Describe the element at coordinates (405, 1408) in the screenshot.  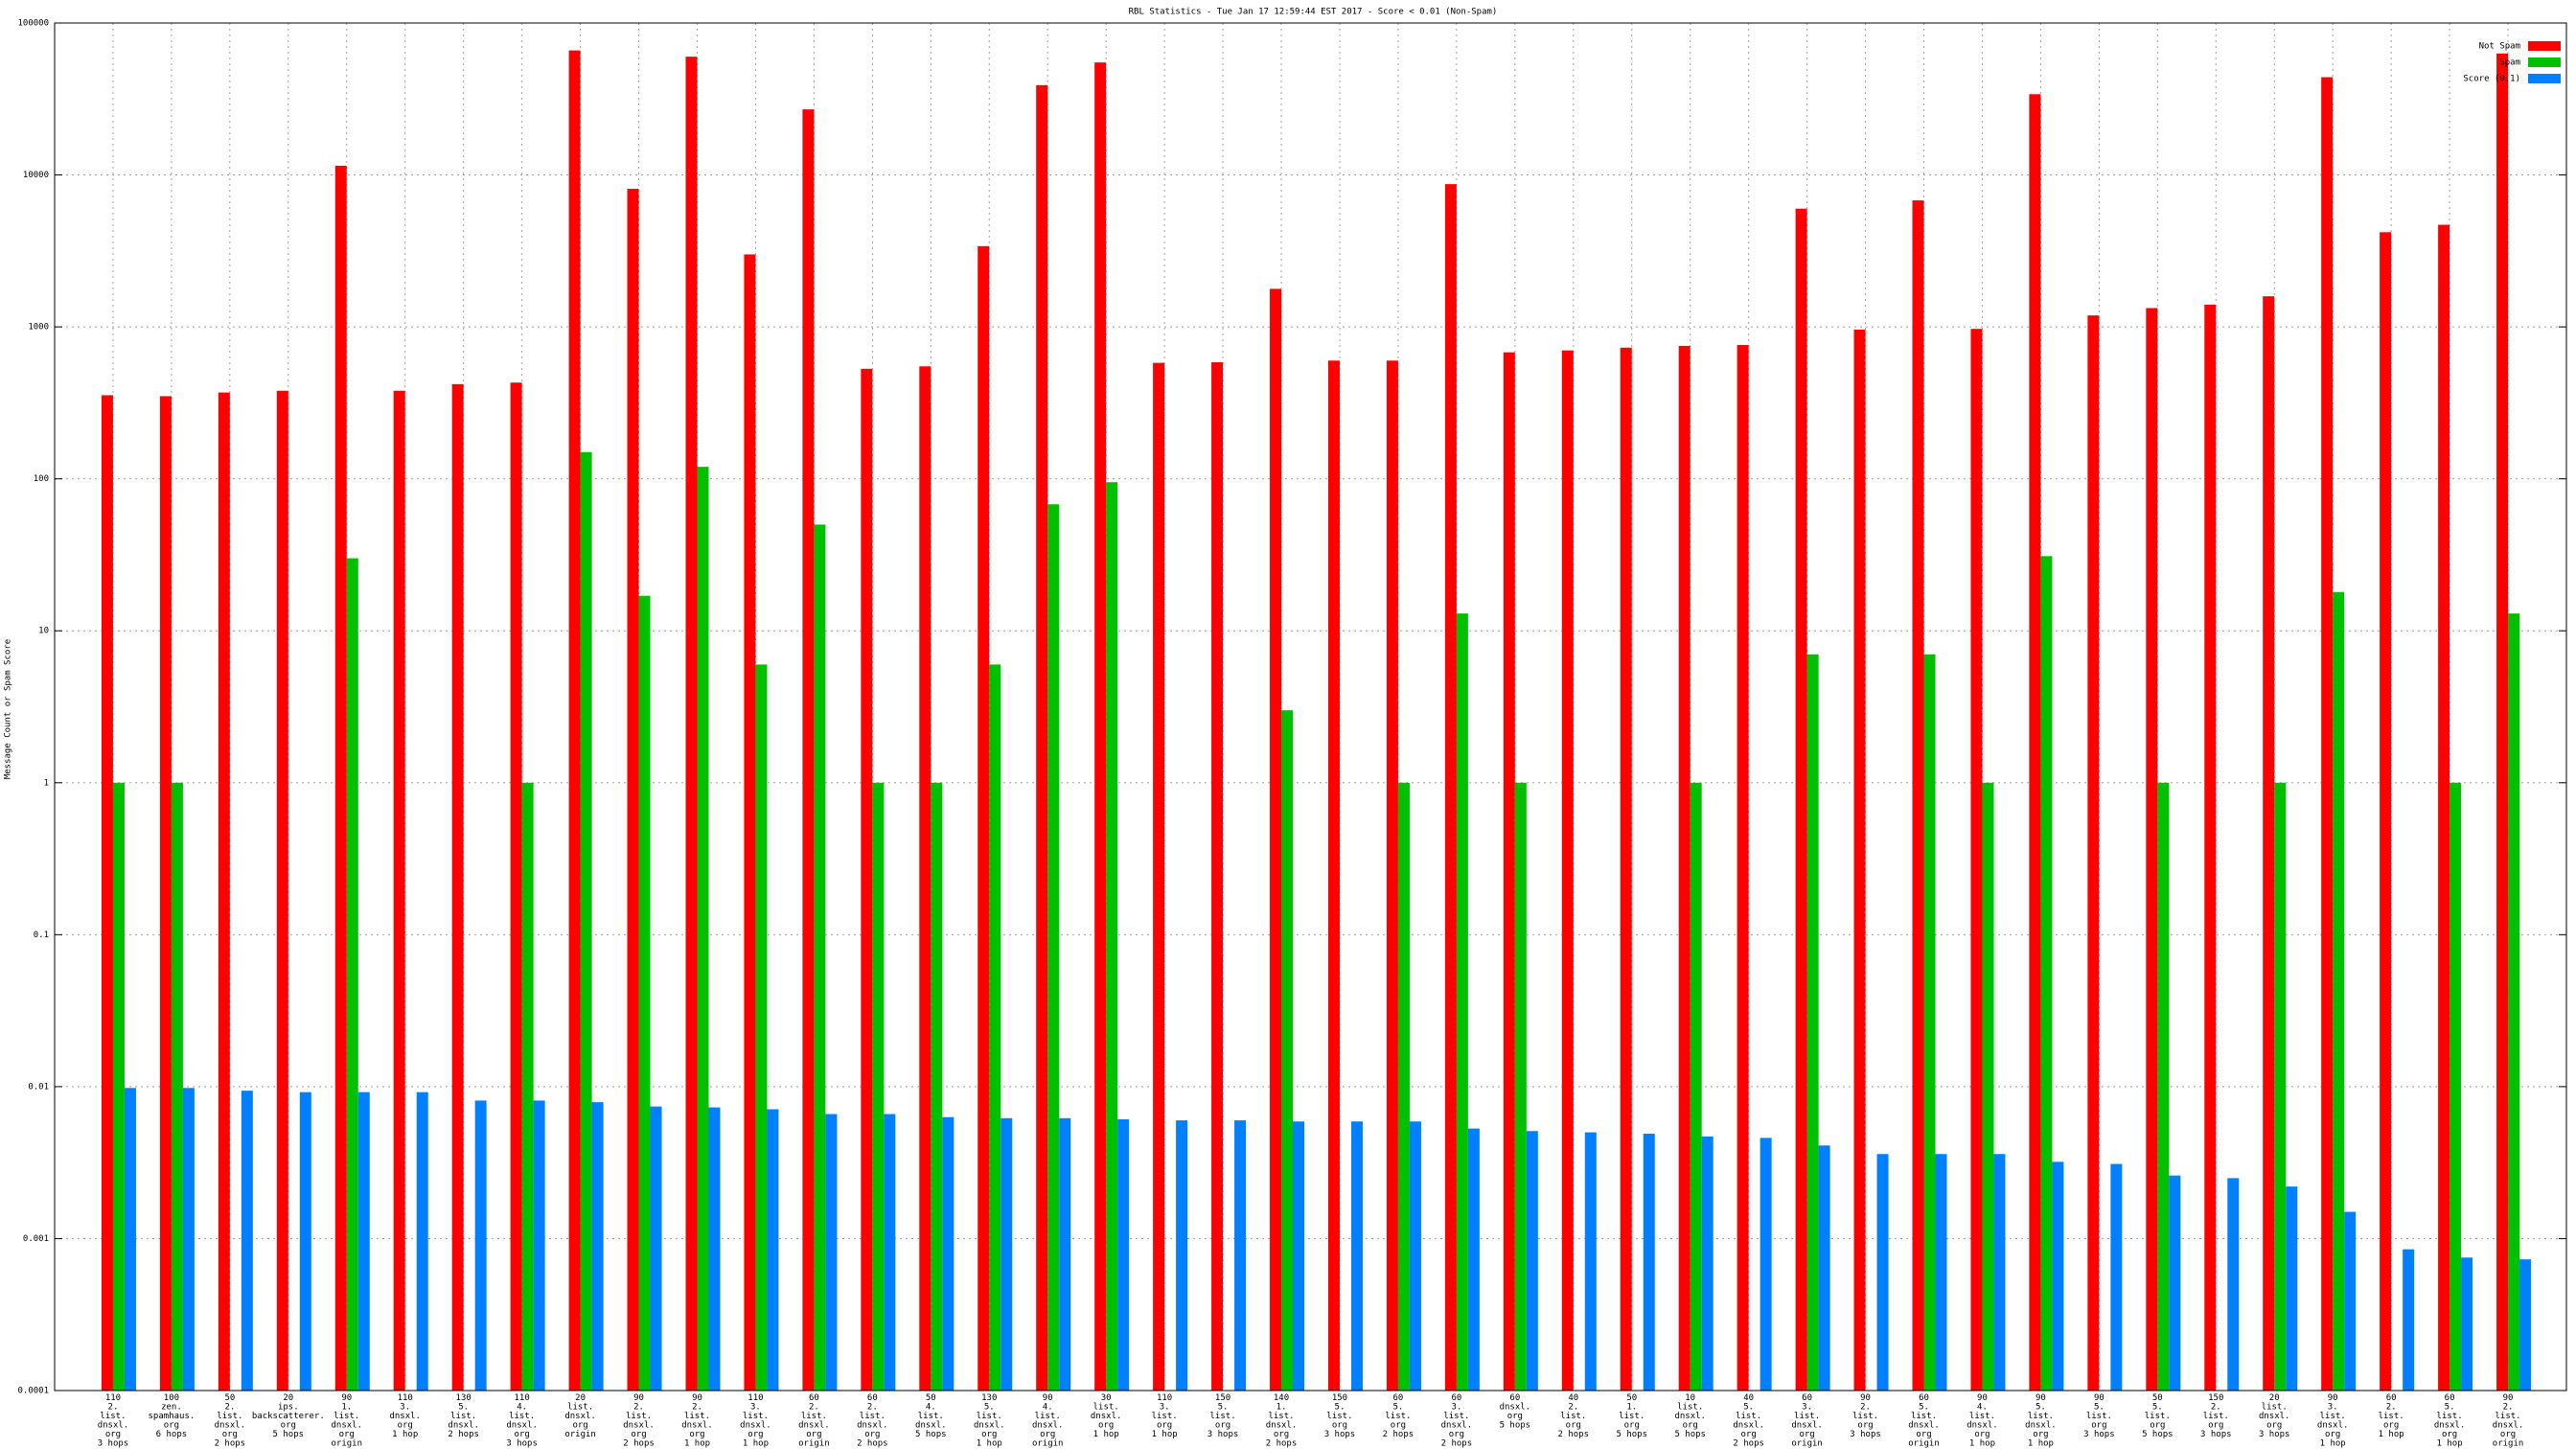
I see `x-tick-label-line: 3.` at that location.